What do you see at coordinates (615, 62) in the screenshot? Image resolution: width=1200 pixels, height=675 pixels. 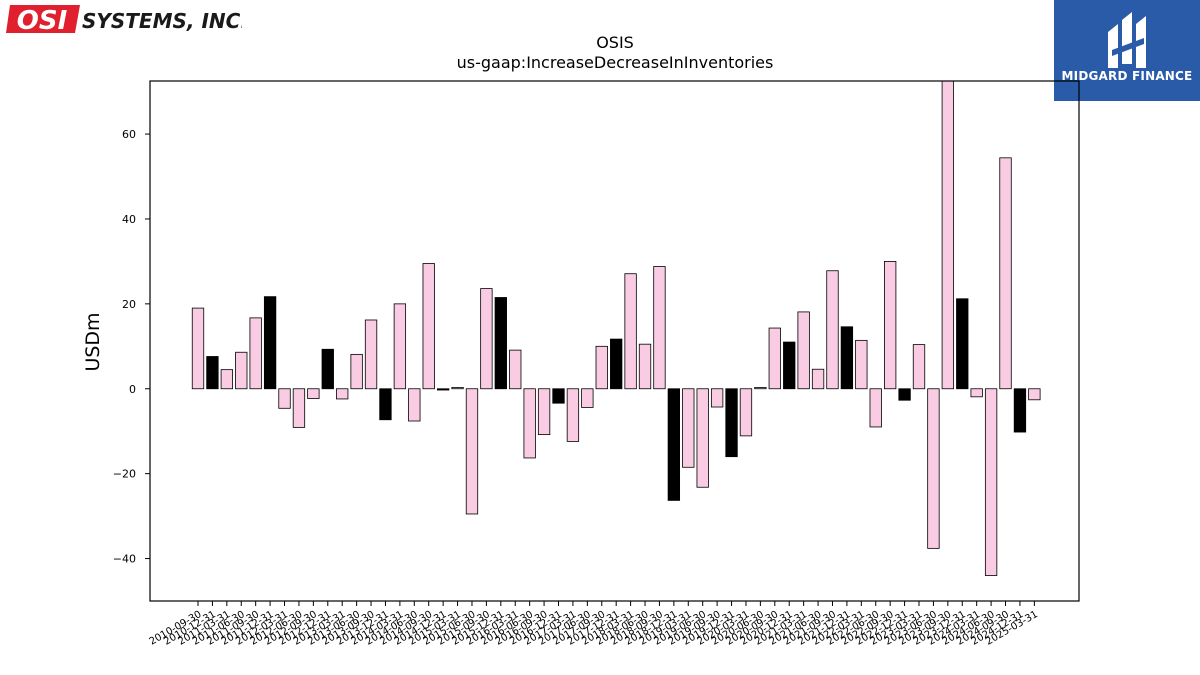 I see `chart-subtitle: us-gaap:IncreaseDecreaseInInventories` at bounding box center [615, 62].